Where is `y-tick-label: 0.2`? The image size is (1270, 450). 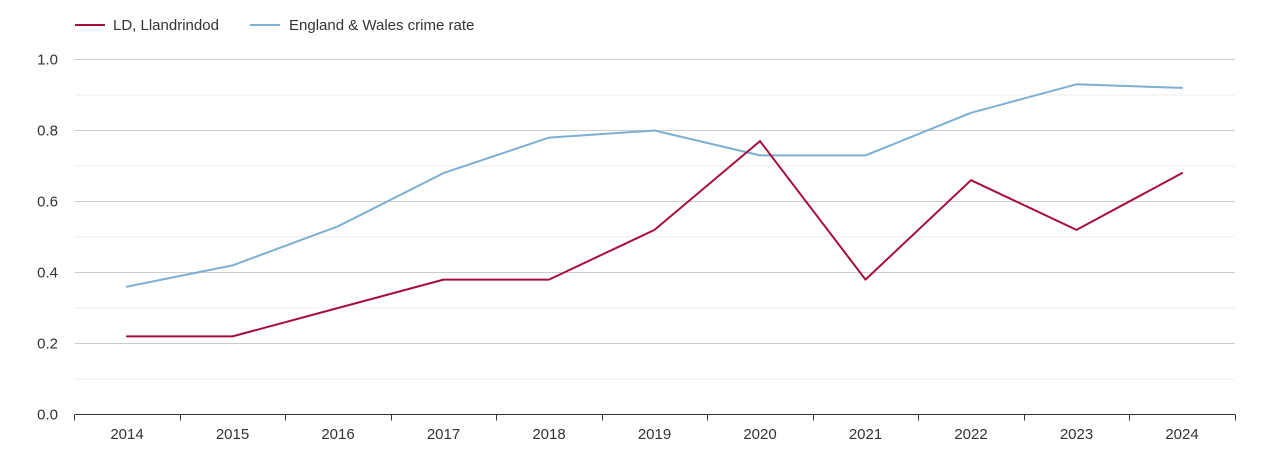 y-tick-label: 0.2 is located at coordinates (47, 344).